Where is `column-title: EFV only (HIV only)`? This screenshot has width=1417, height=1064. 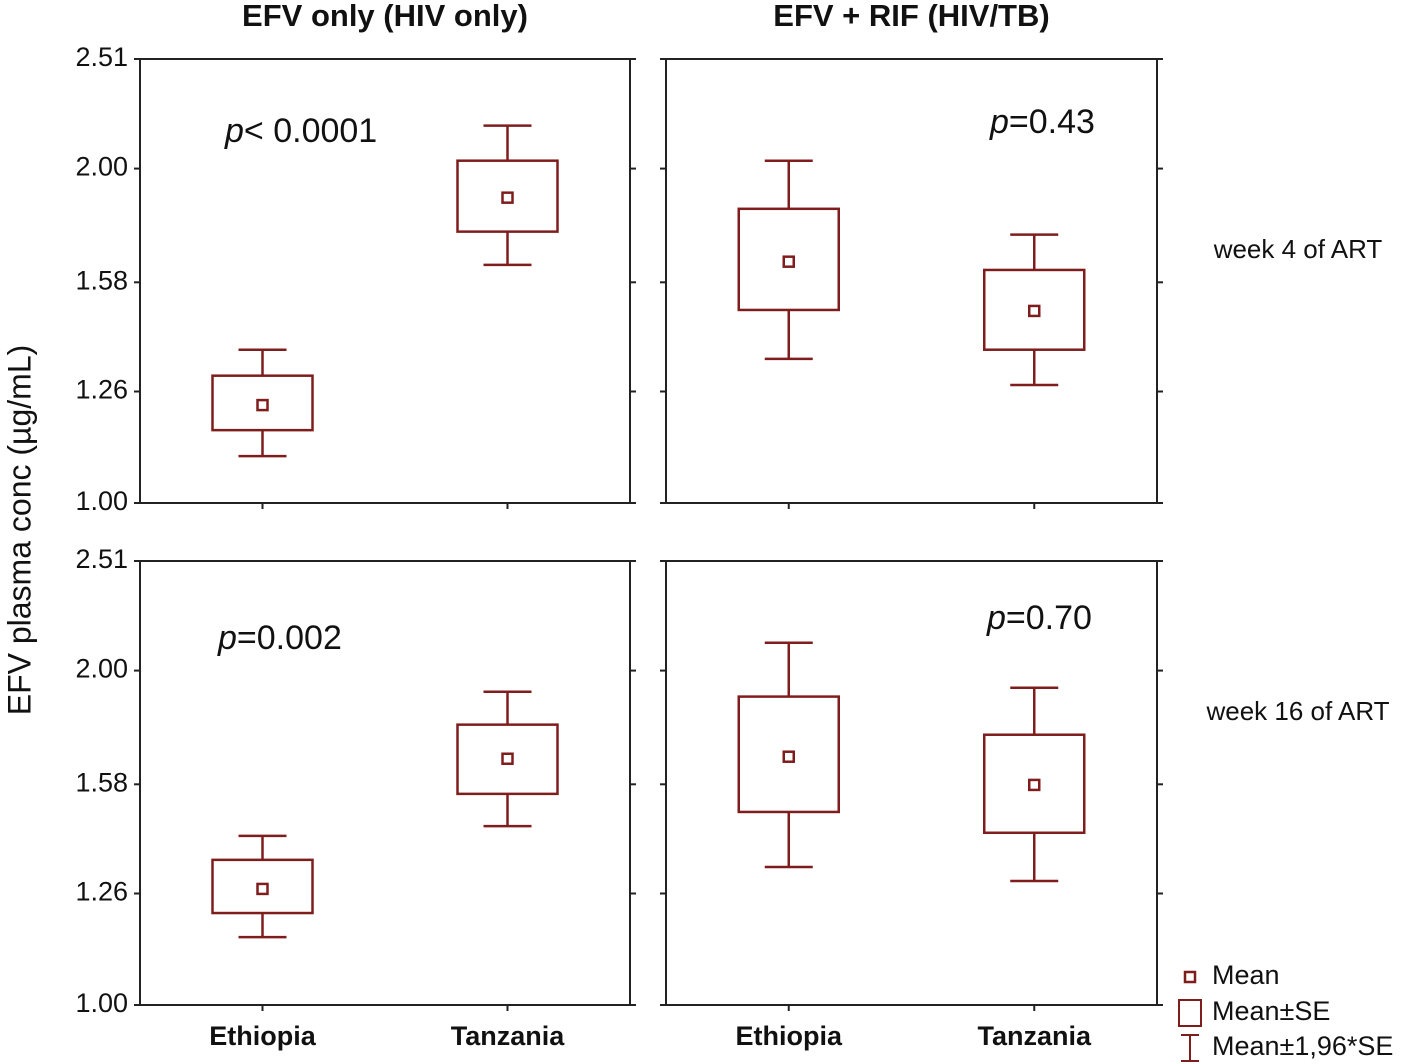 column-title: EFV only (HIV only) is located at coordinates (385, 16).